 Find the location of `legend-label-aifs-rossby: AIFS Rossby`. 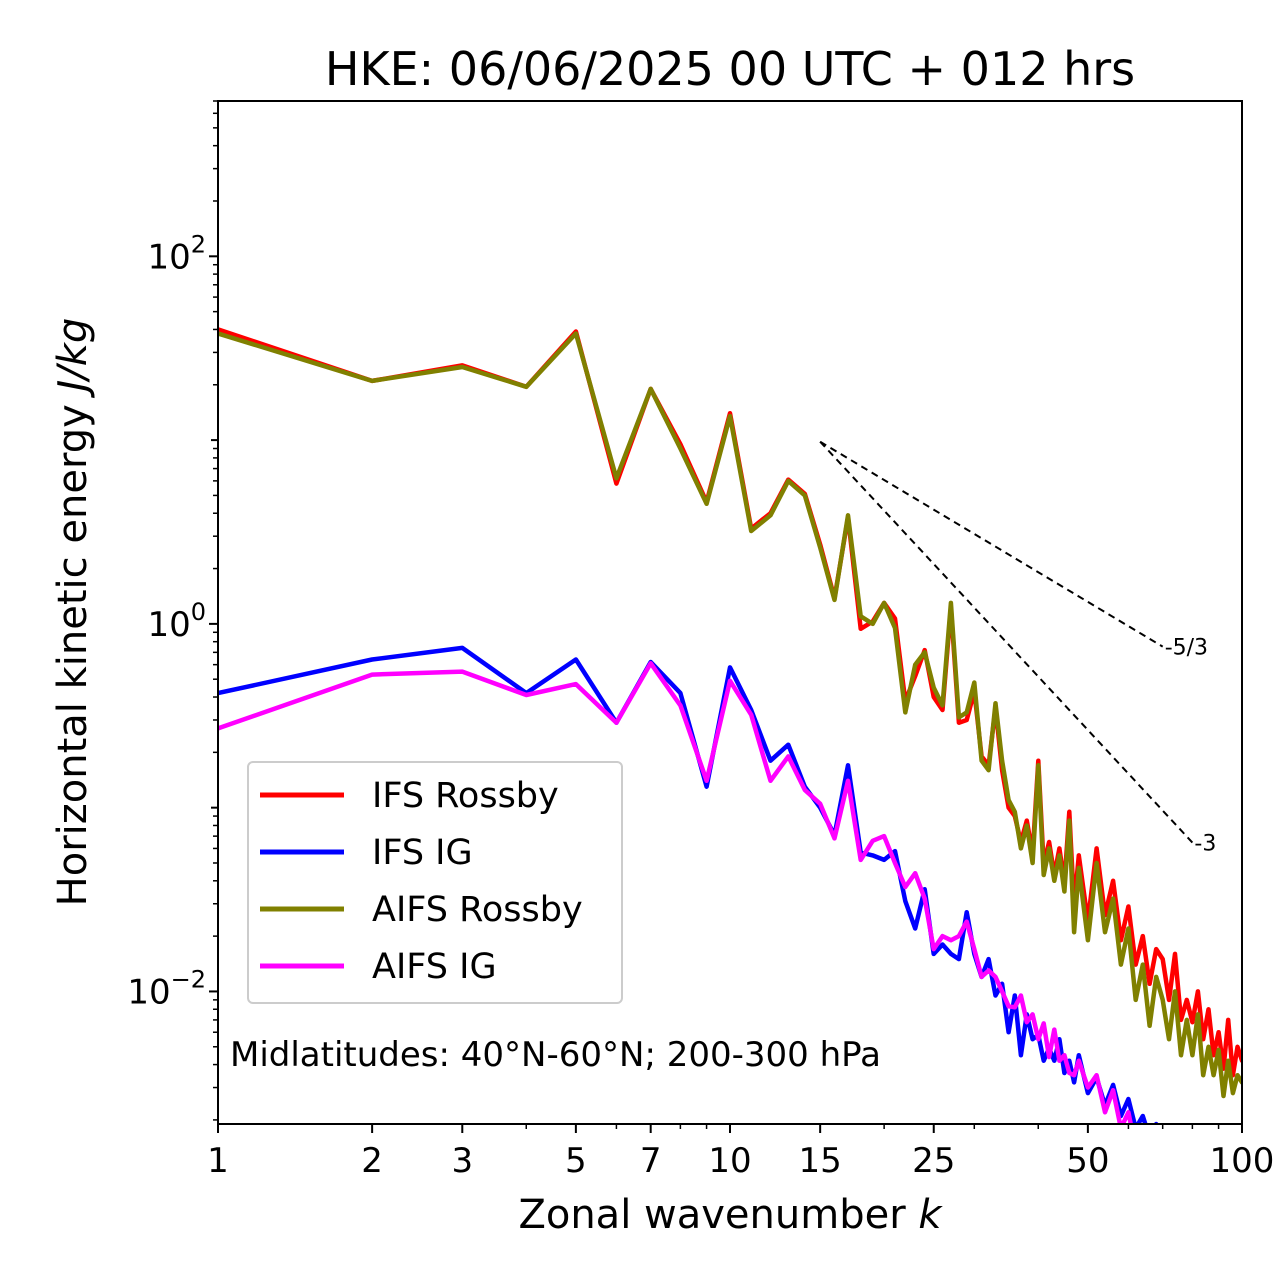

legend-label-aifs-rossby: AIFS Rossby is located at coordinates (477, 910).